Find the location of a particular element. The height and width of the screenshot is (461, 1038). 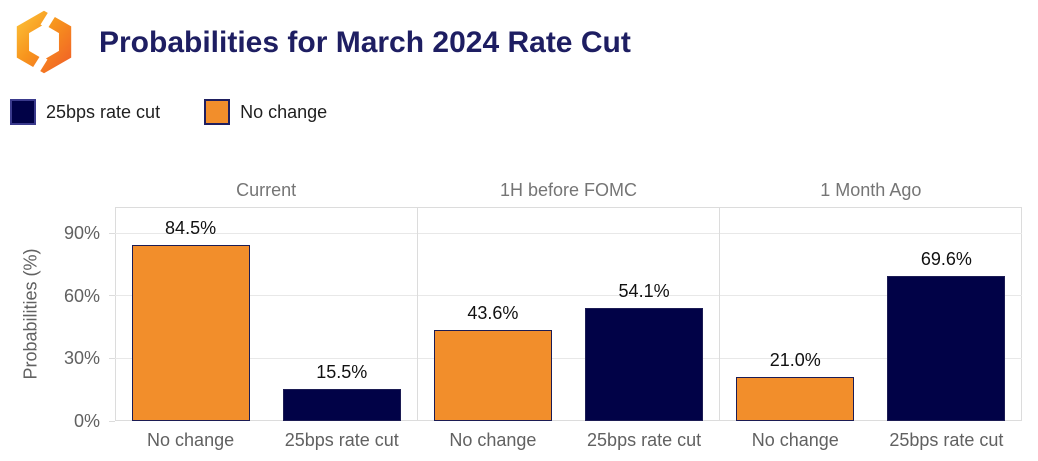

y-tick-label: 90% is located at coordinates (81, 233).